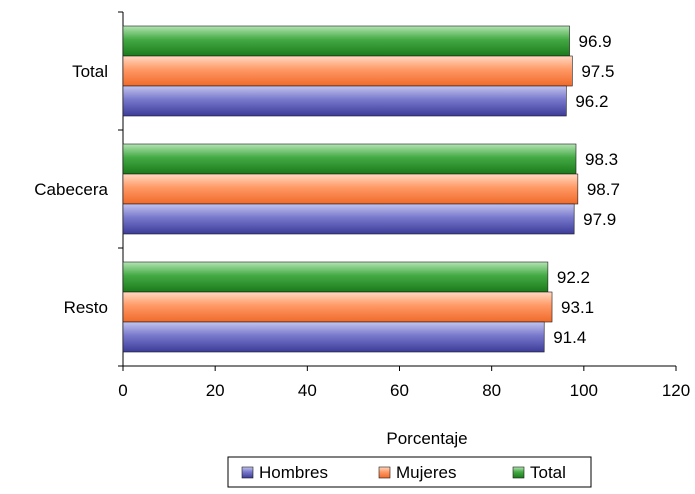 This screenshot has width=695, height=494. What do you see at coordinates (122, 390) in the screenshot?
I see `x-tick-label: 0` at bounding box center [122, 390].